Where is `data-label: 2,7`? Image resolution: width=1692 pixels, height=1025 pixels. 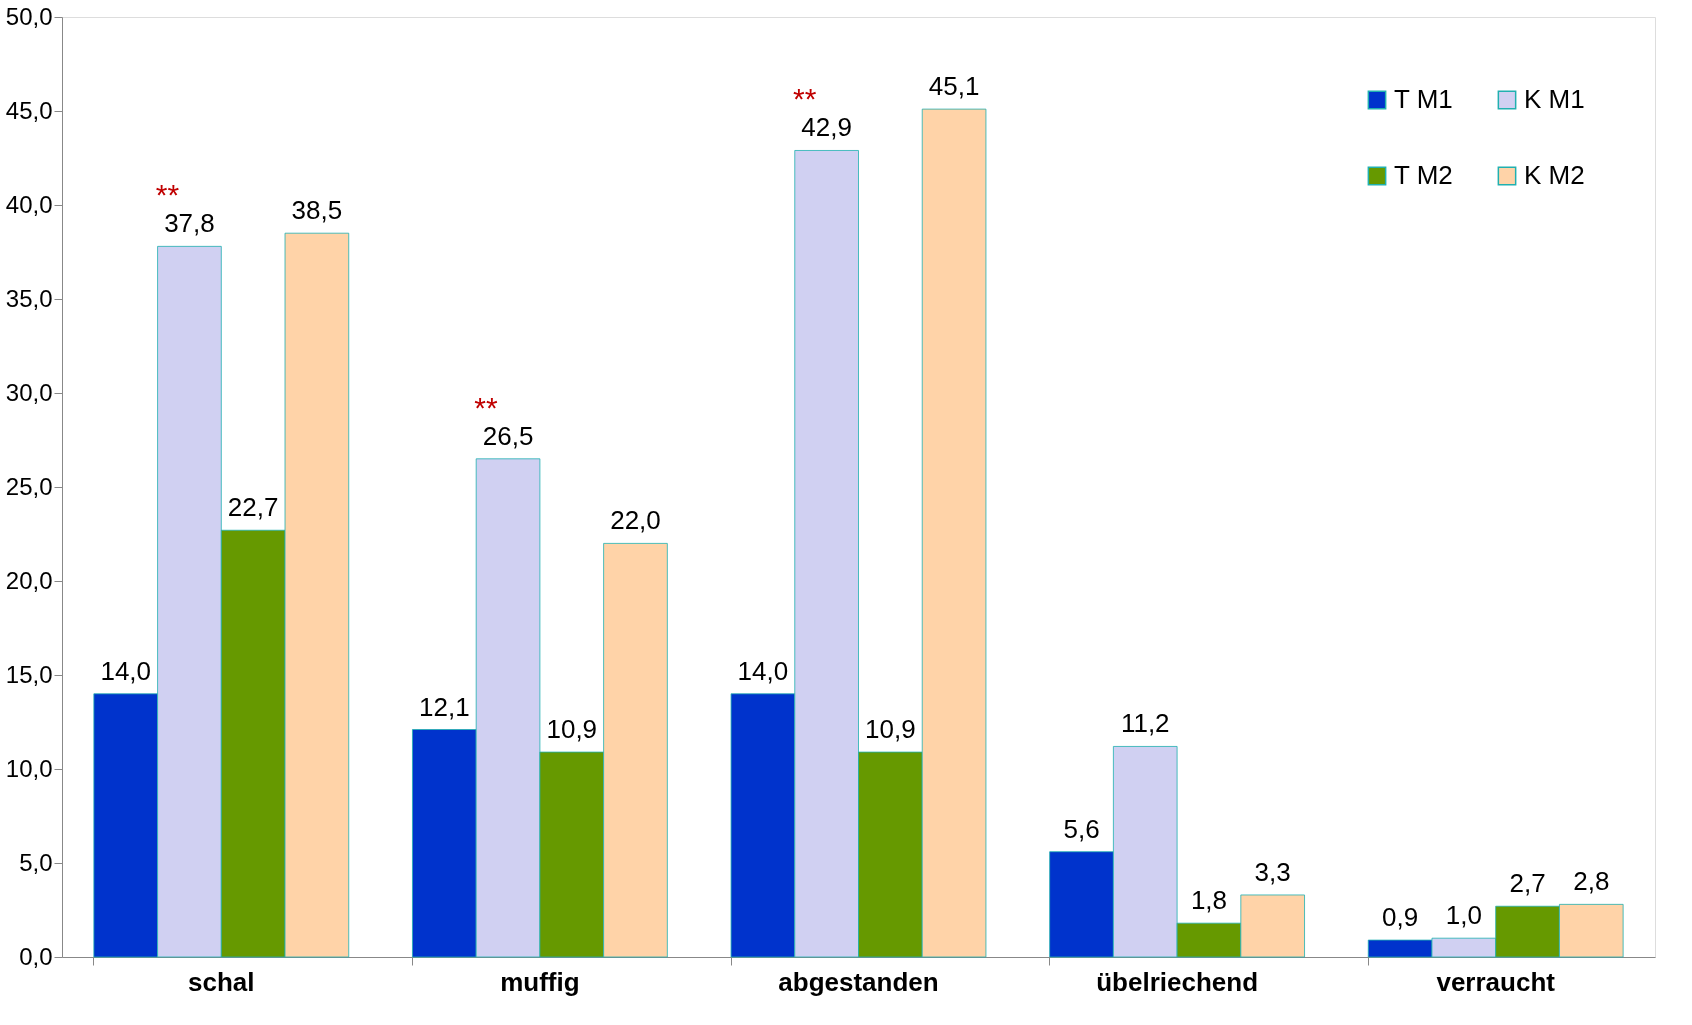 data-label: 2,7 is located at coordinates (1527, 883).